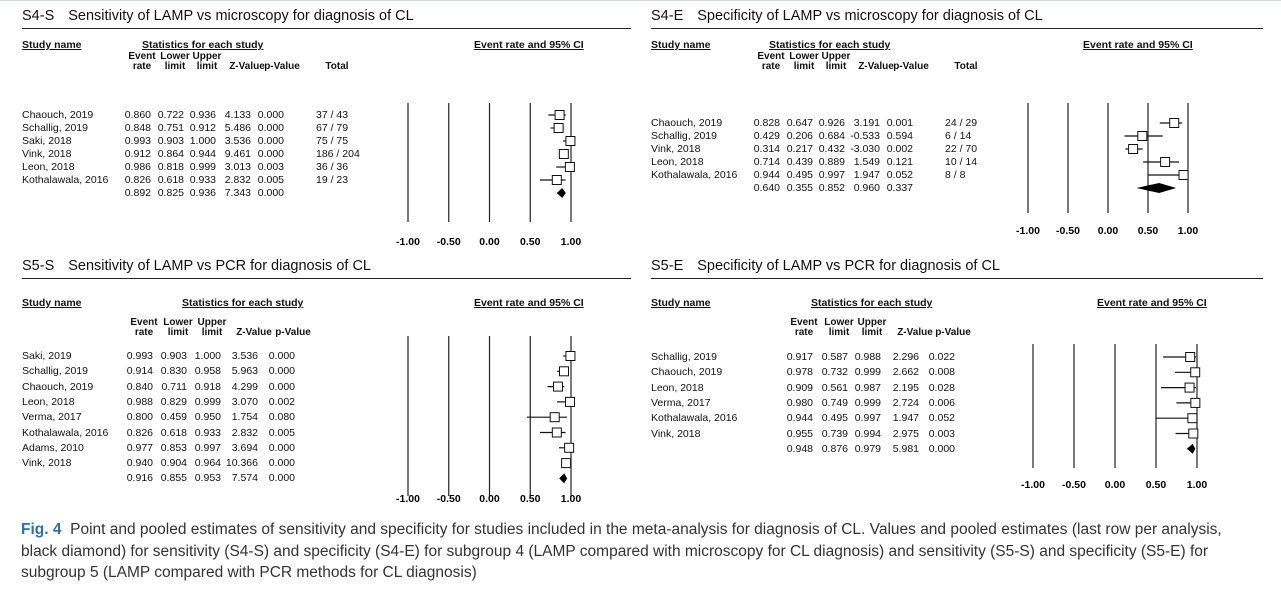 This screenshot has height=603, width=1281. What do you see at coordinates (202, 115) in the screenshot?
I see `upper-limit: 0.936` at bounding box center [202, 115].